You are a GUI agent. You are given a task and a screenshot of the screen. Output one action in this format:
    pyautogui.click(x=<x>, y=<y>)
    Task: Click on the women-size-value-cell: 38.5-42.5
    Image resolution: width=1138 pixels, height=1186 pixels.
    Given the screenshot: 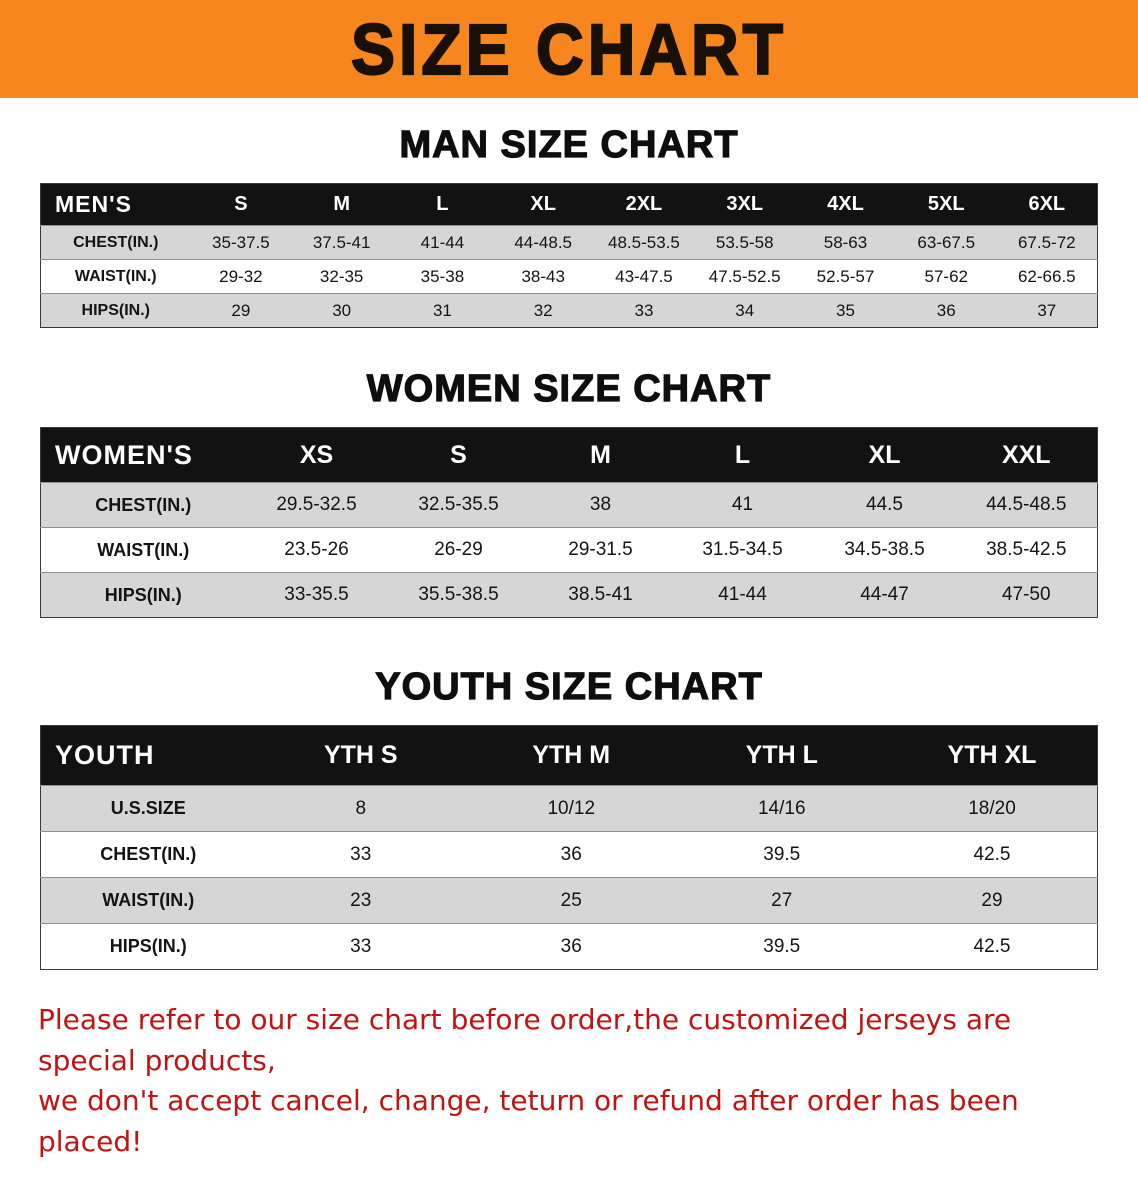 What is the action you would take?
    pyautogui.click(x=1026, y=550)
    